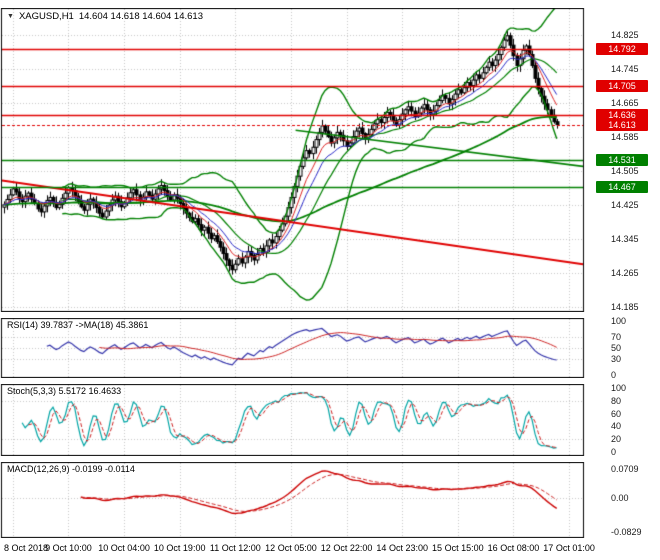 The width and height of the screenshot is (660, 560). What do you see at coordinates (616, 348) in the screenshot?
I see `axis-tick-label: 50` at bounding box center [616, 348].